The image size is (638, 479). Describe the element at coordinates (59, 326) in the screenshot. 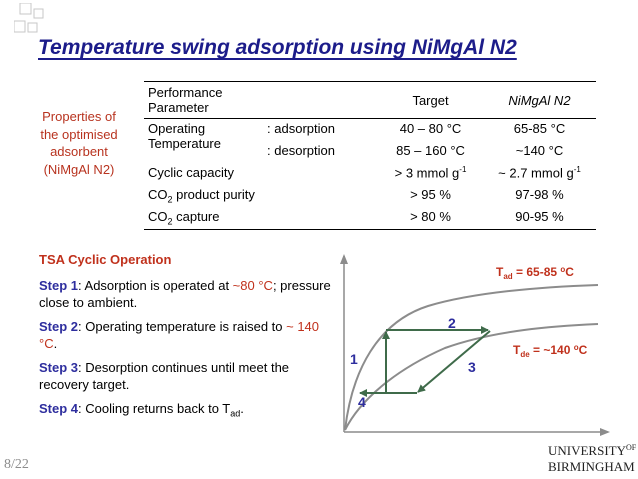

I see `step-label: Step 2` at that location.